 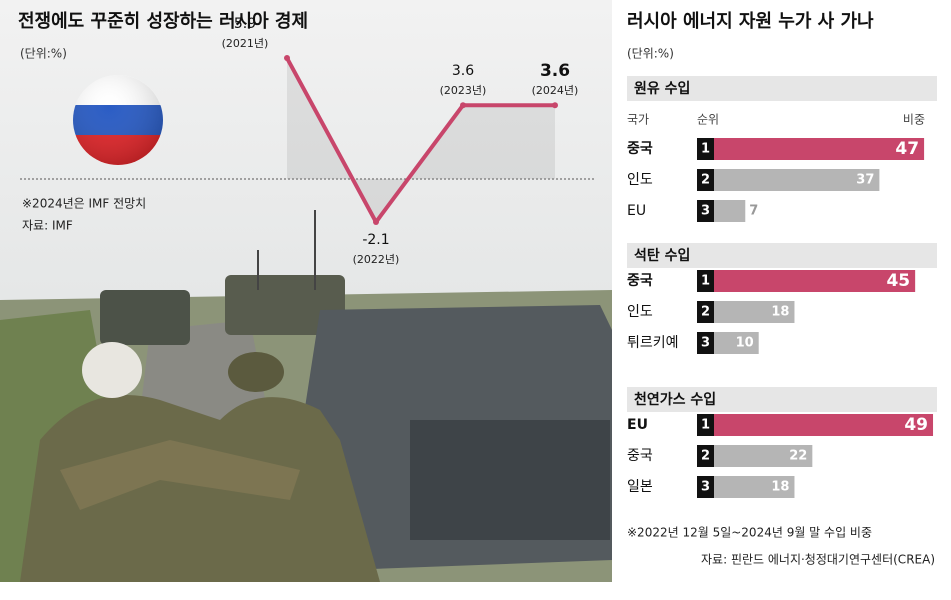 I want to click on section-title: 석탄 수입, so click(x=662, y=255).